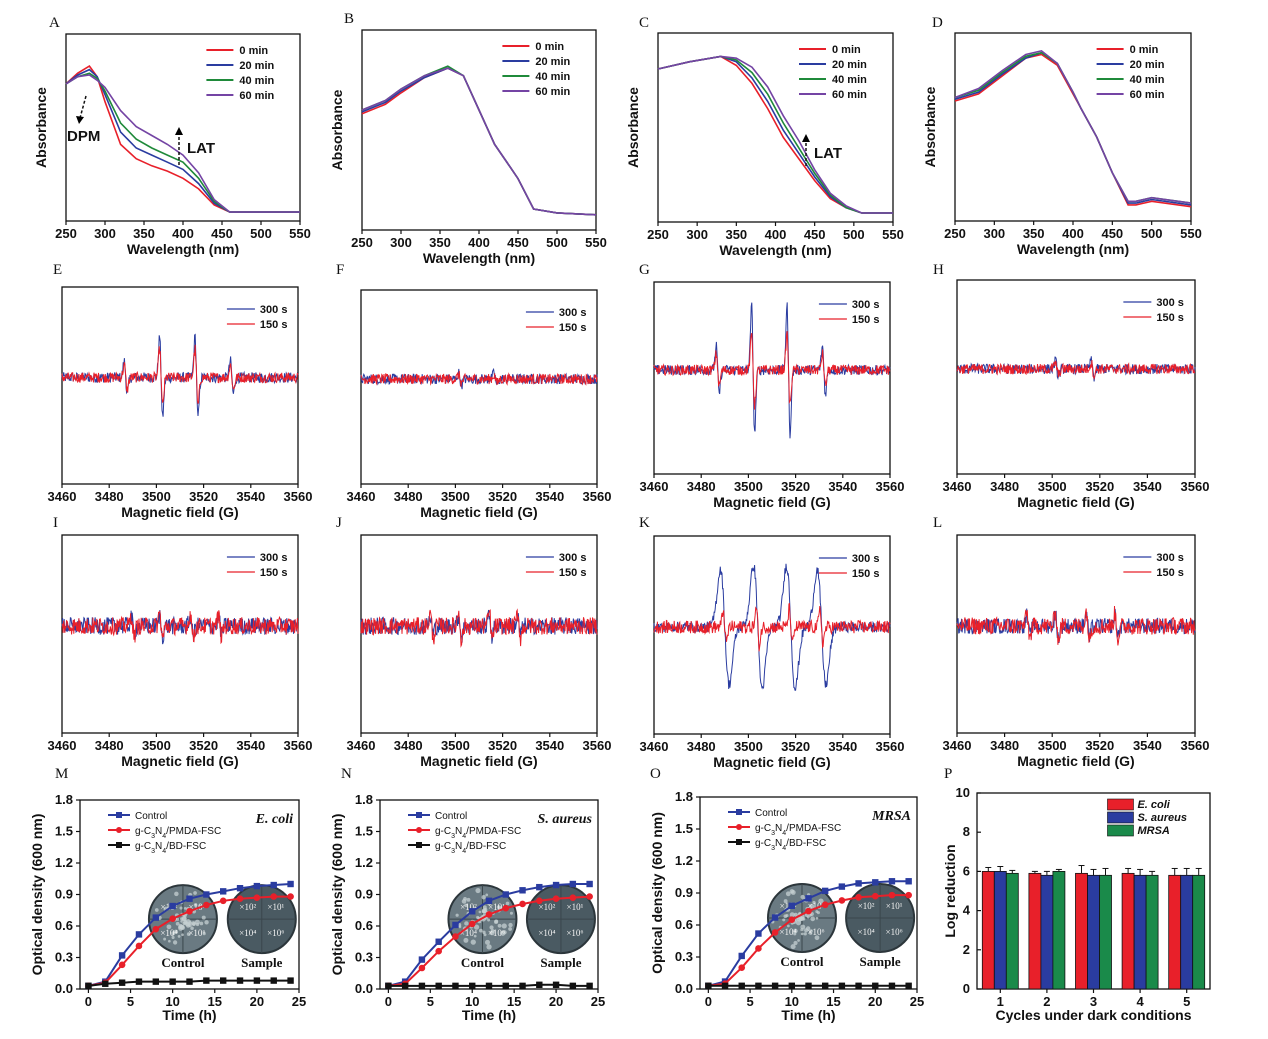  I want to click on x-tick-label: 3500, so click(1052, 486).